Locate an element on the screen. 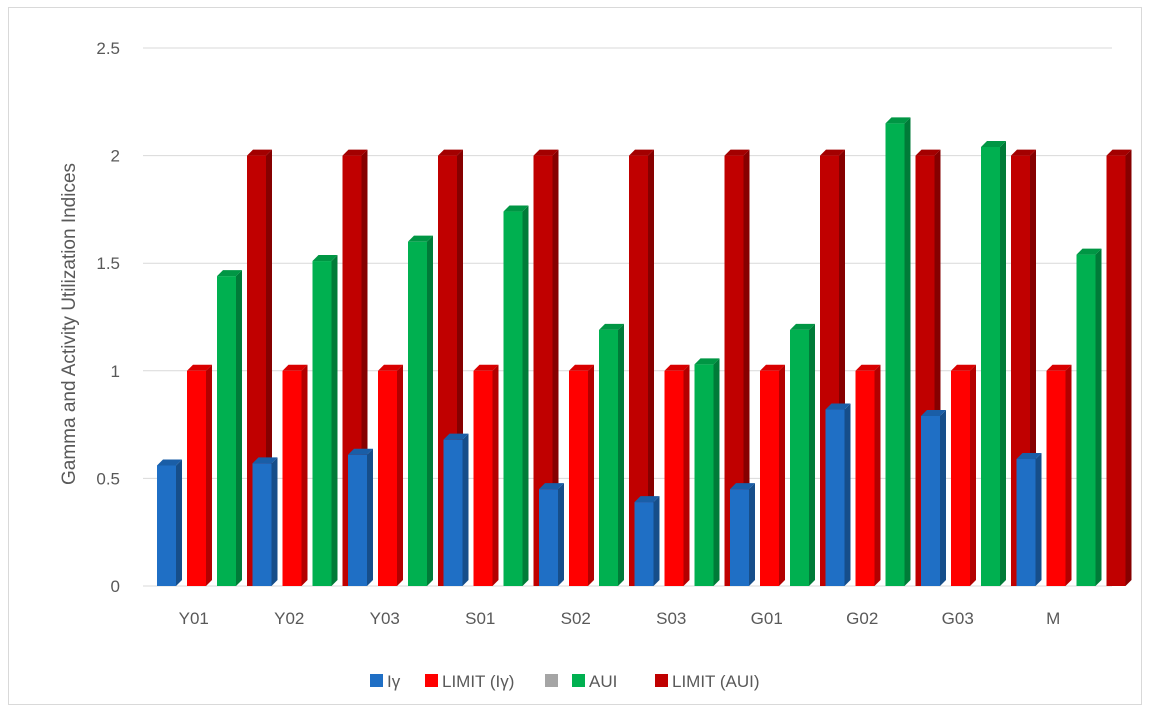  y-tick-label: 1 is located at coordinates (115, 371).